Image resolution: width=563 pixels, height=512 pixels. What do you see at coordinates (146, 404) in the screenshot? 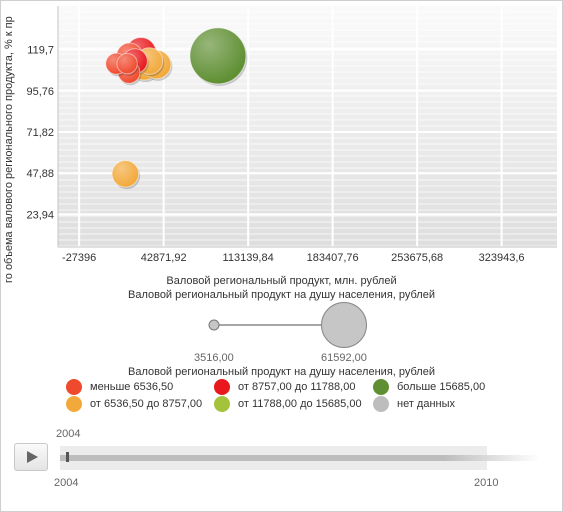
I see `legend-label: от 6536,50 до 8757,00` at bounding box center [146, 404].